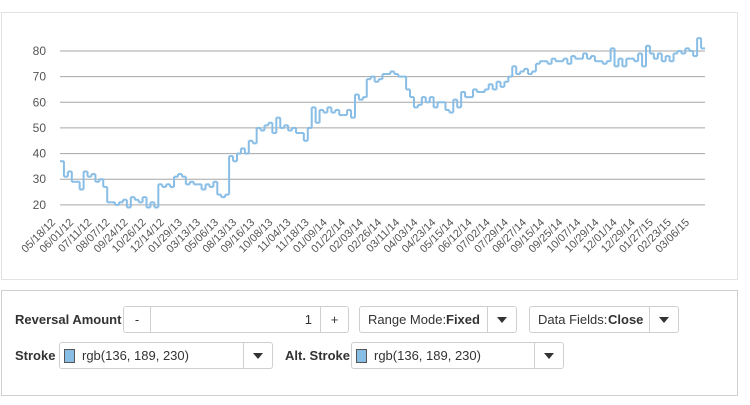 The height and width of the screenshot is (405, 750). What do you see at coordinates (427, 355) in the screenshot?
I see `alt-stroke-color-value: rgb(136, 189, 230)` at bounding box center [427, 355].